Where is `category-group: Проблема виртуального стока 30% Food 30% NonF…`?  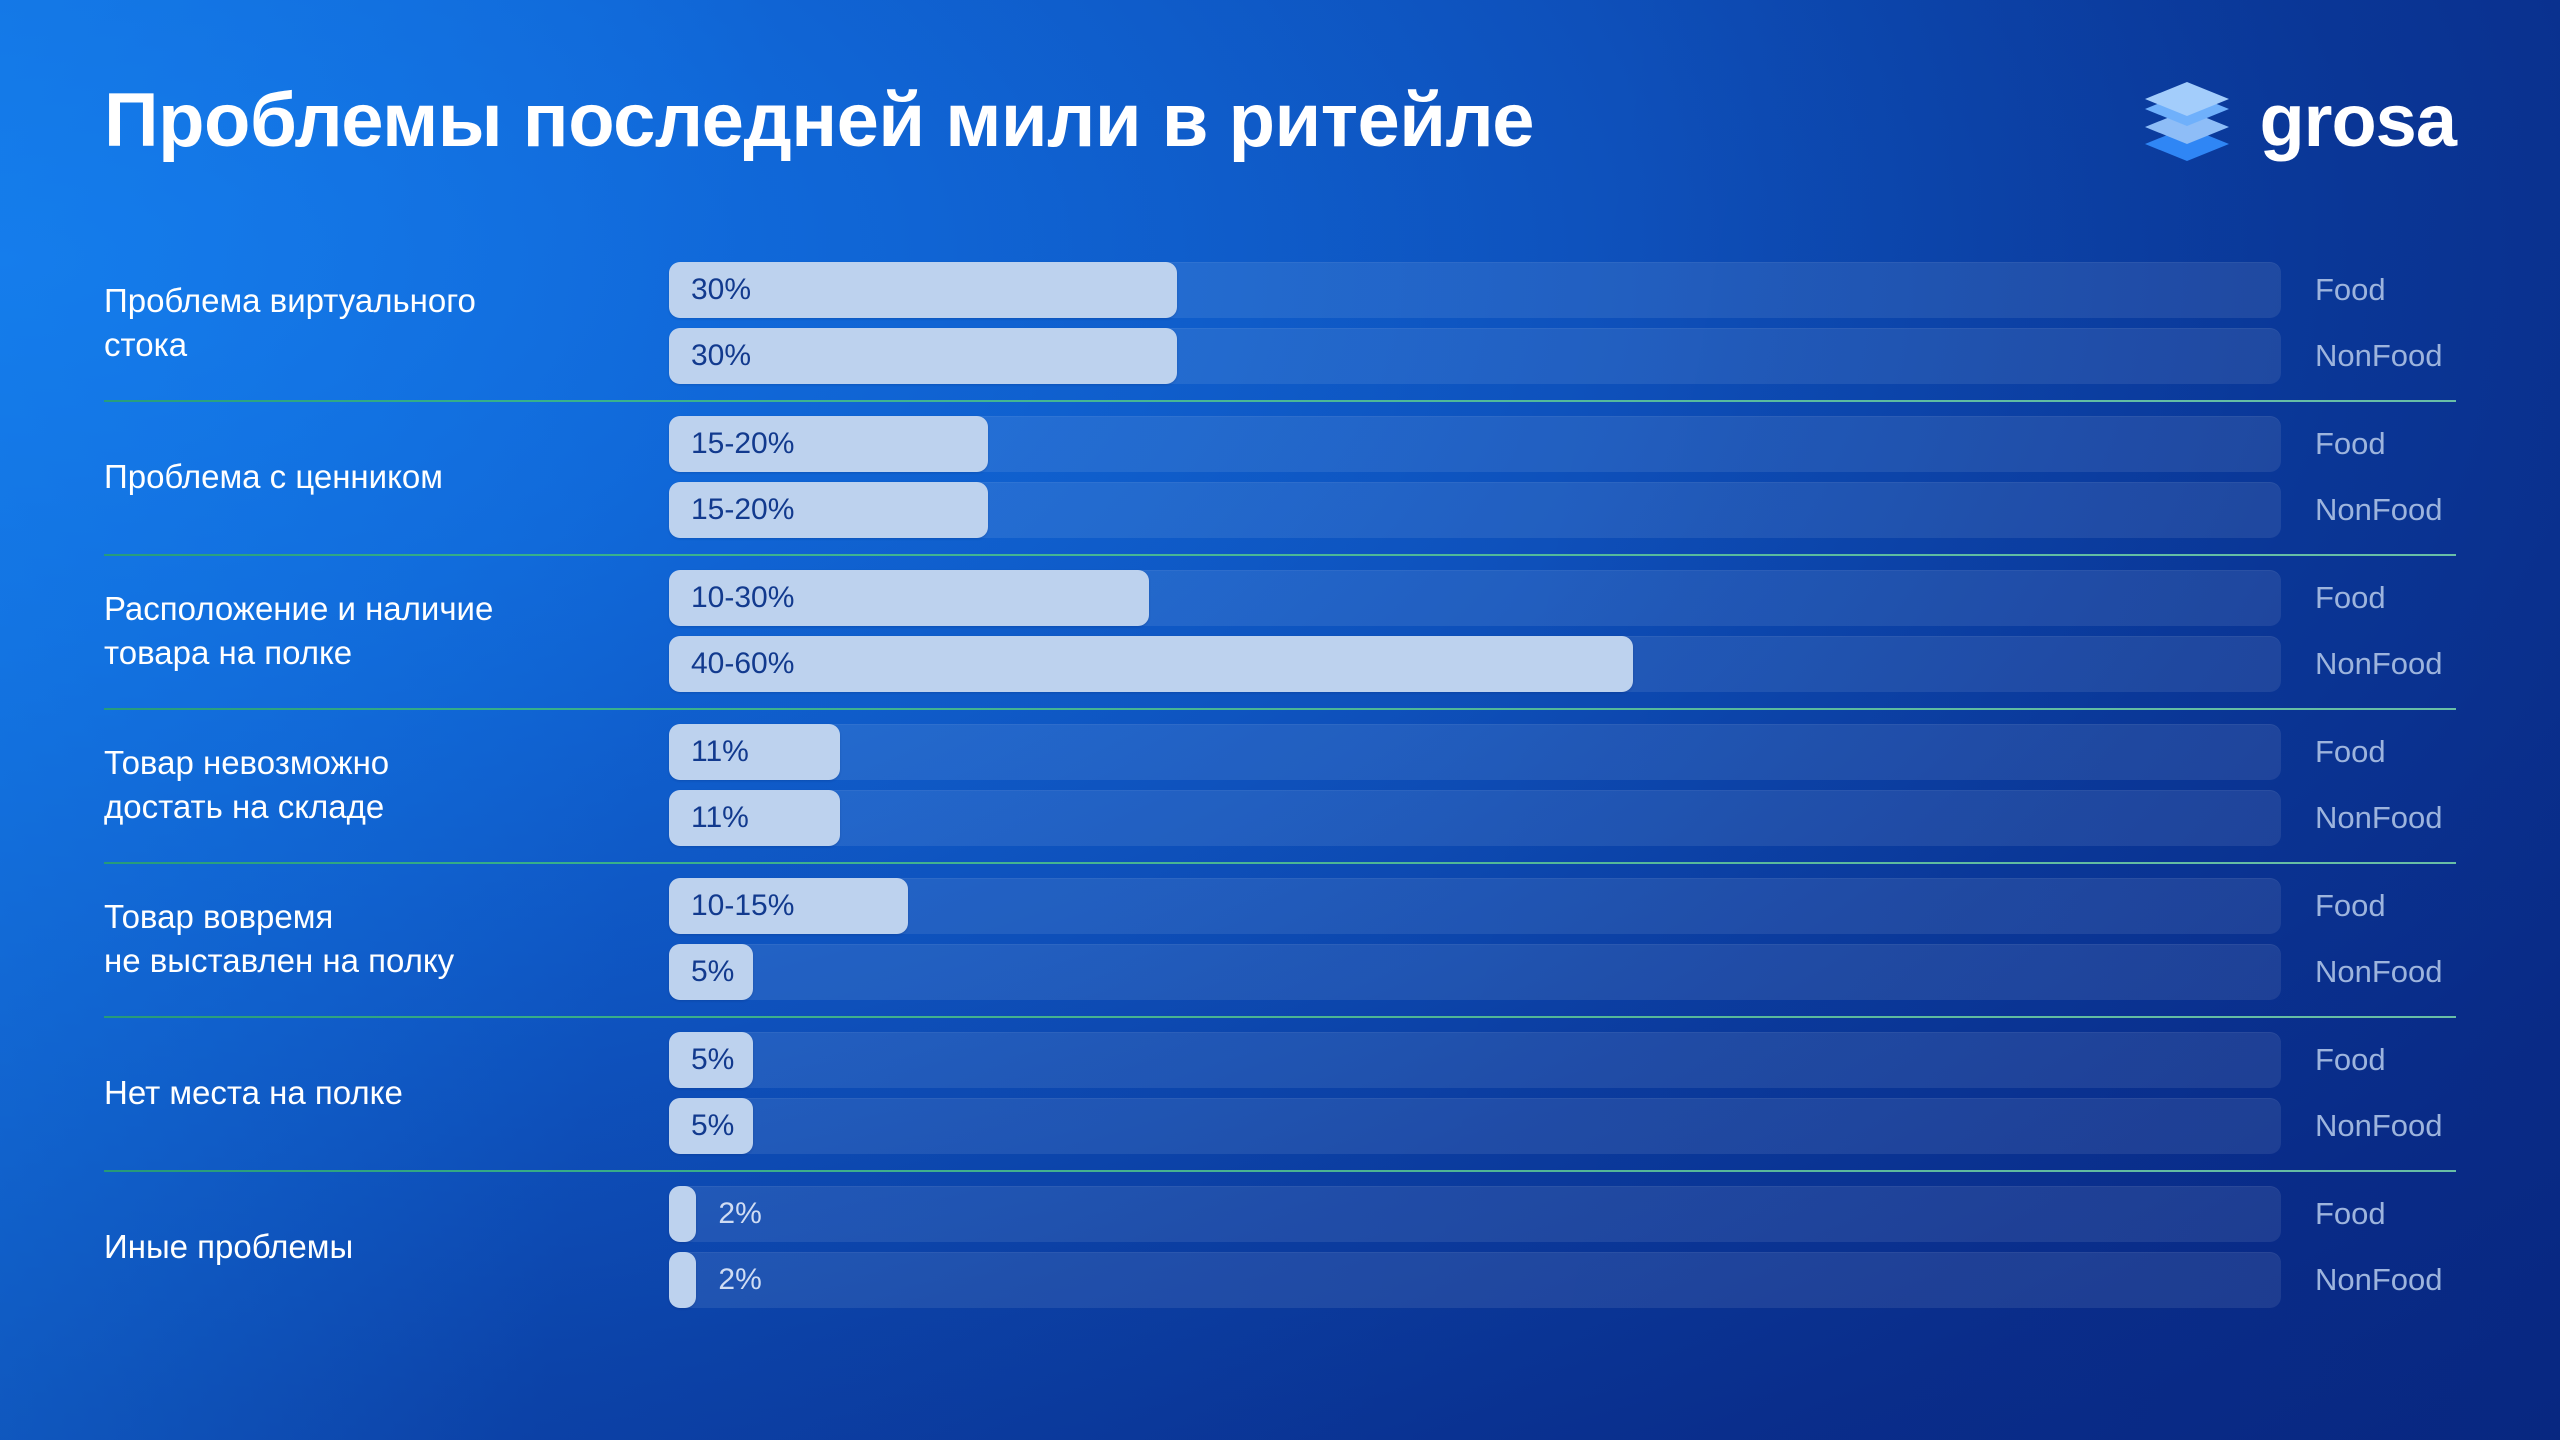
category-group: Проблема виртуального стока 30% Food 30% NonF… is located at coordinates (1280, 324).